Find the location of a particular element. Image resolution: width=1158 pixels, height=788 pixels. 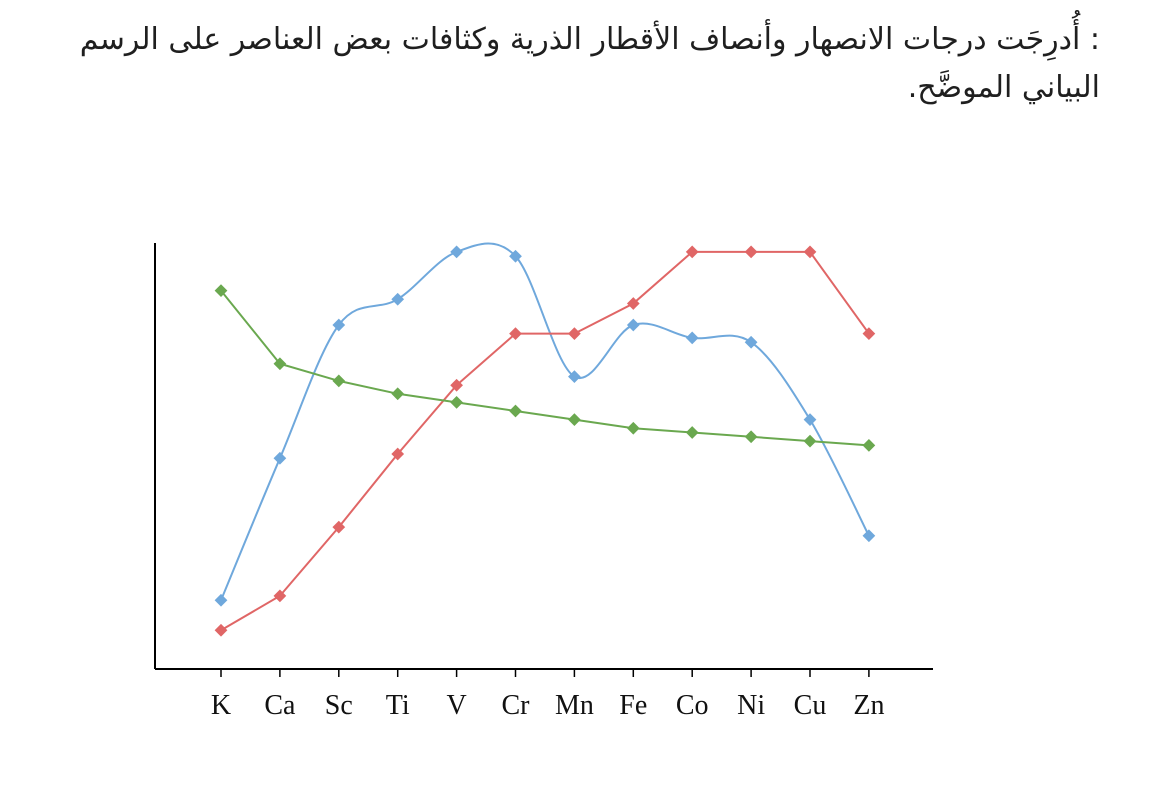

x-tick-label: K is located at coordinates (221, 705).